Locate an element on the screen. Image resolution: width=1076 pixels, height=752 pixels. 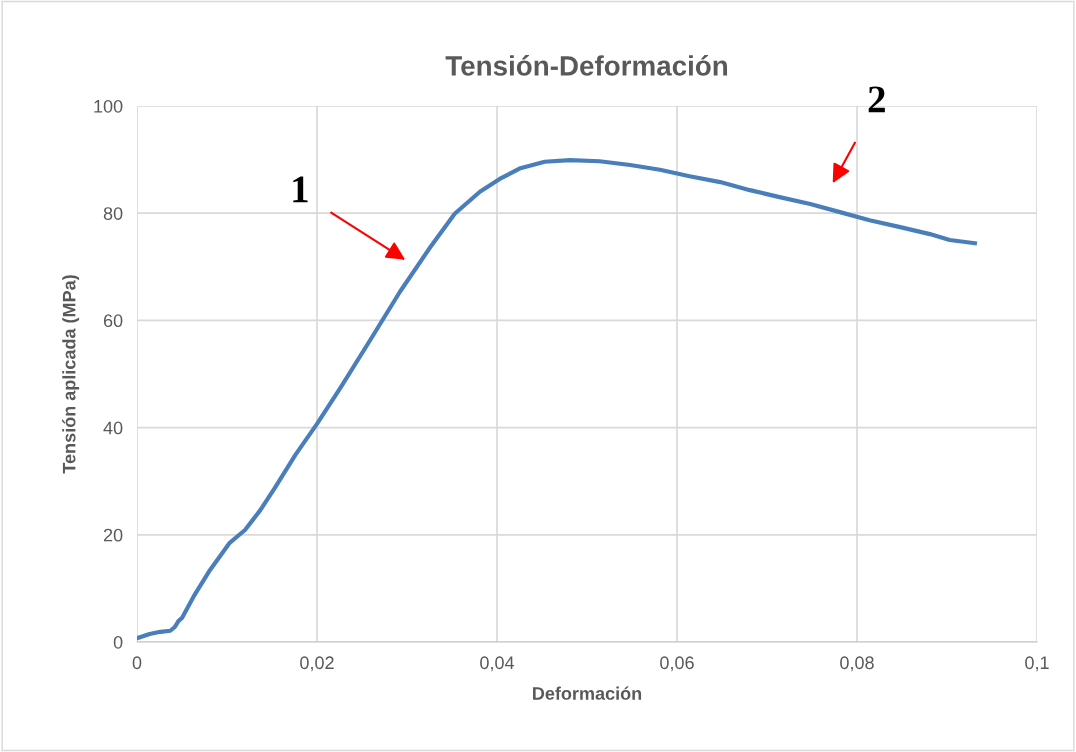
x-tick-label: 0,1 is located at coordinates (1037, 664).